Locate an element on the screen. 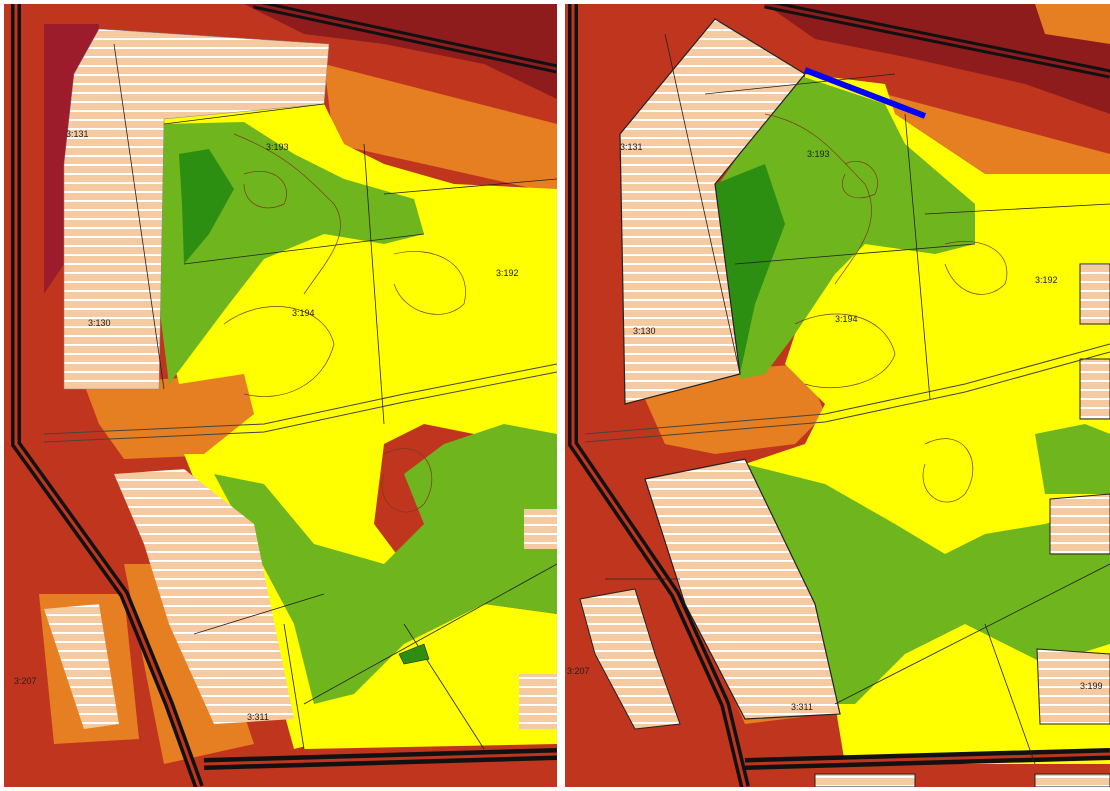  highlight-line is located at coordinates (865, 93).